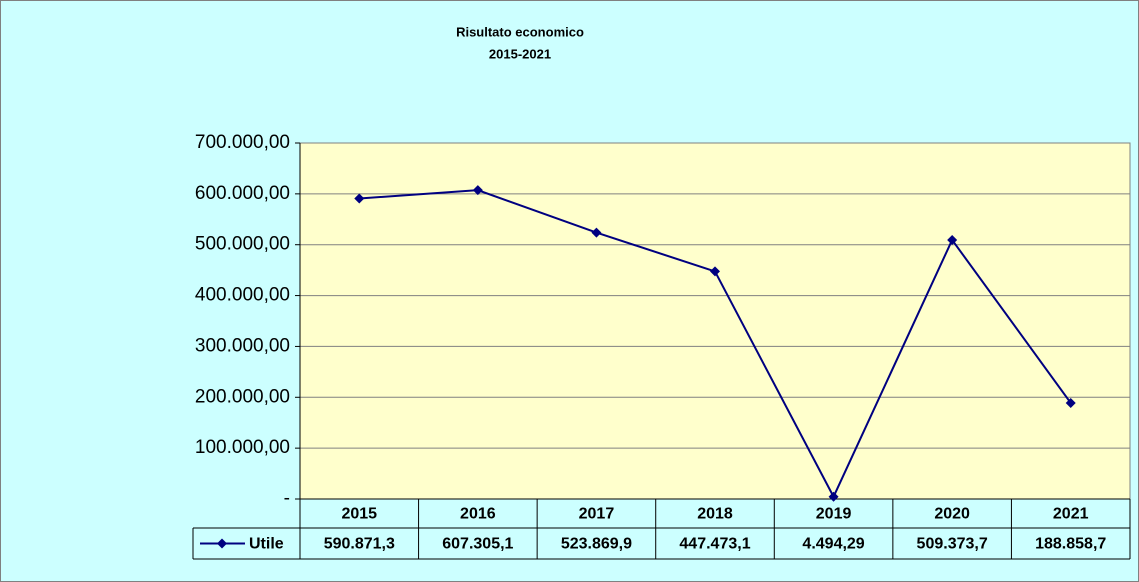 This screenshot has width=1139, height=582. What do you see at coordinates (359, 544) in the screenshot?
I see `value-label: 590.871,3` at bounding box center [359, 544].